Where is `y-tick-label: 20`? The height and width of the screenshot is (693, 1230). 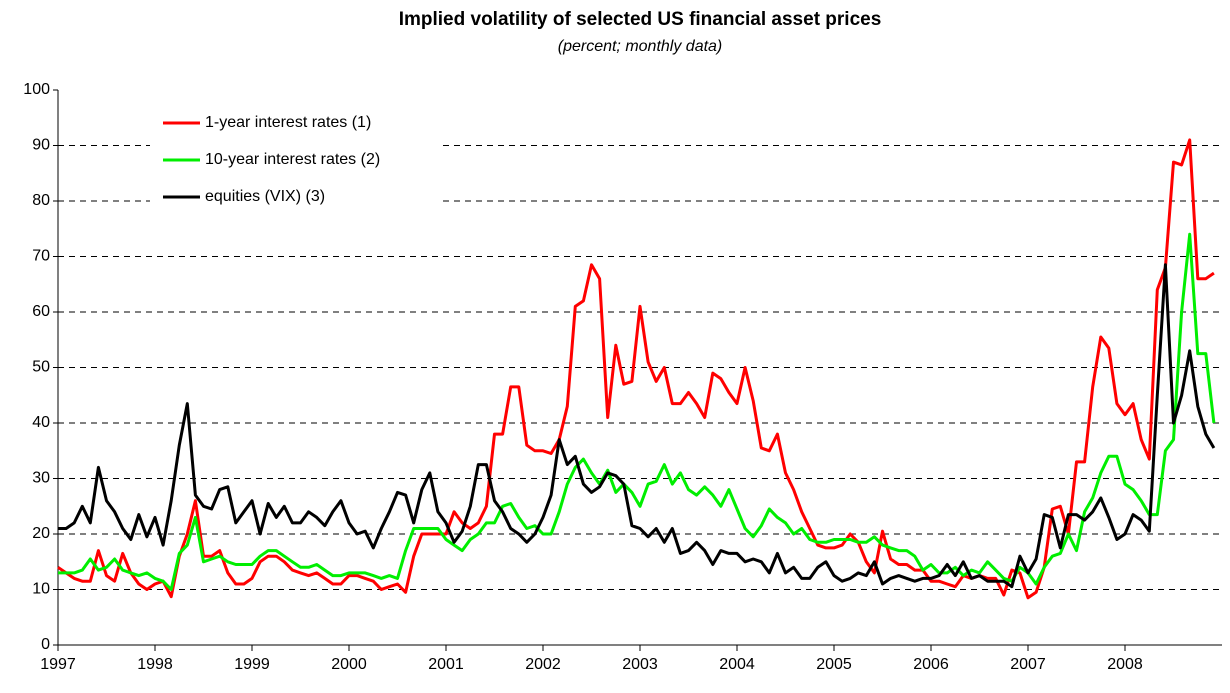
y-tick-label: 20 is located at coordinates (41, 533).